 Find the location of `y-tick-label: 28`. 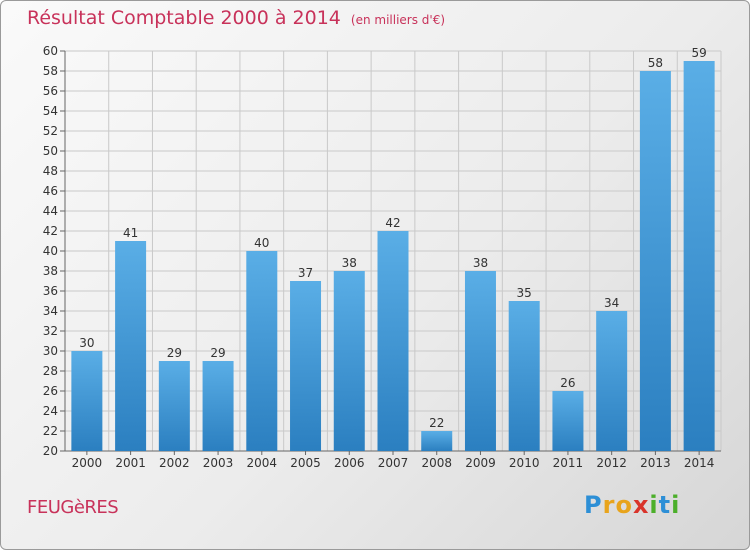

y-tick-label: 28 is located at coordinates (50, 371).